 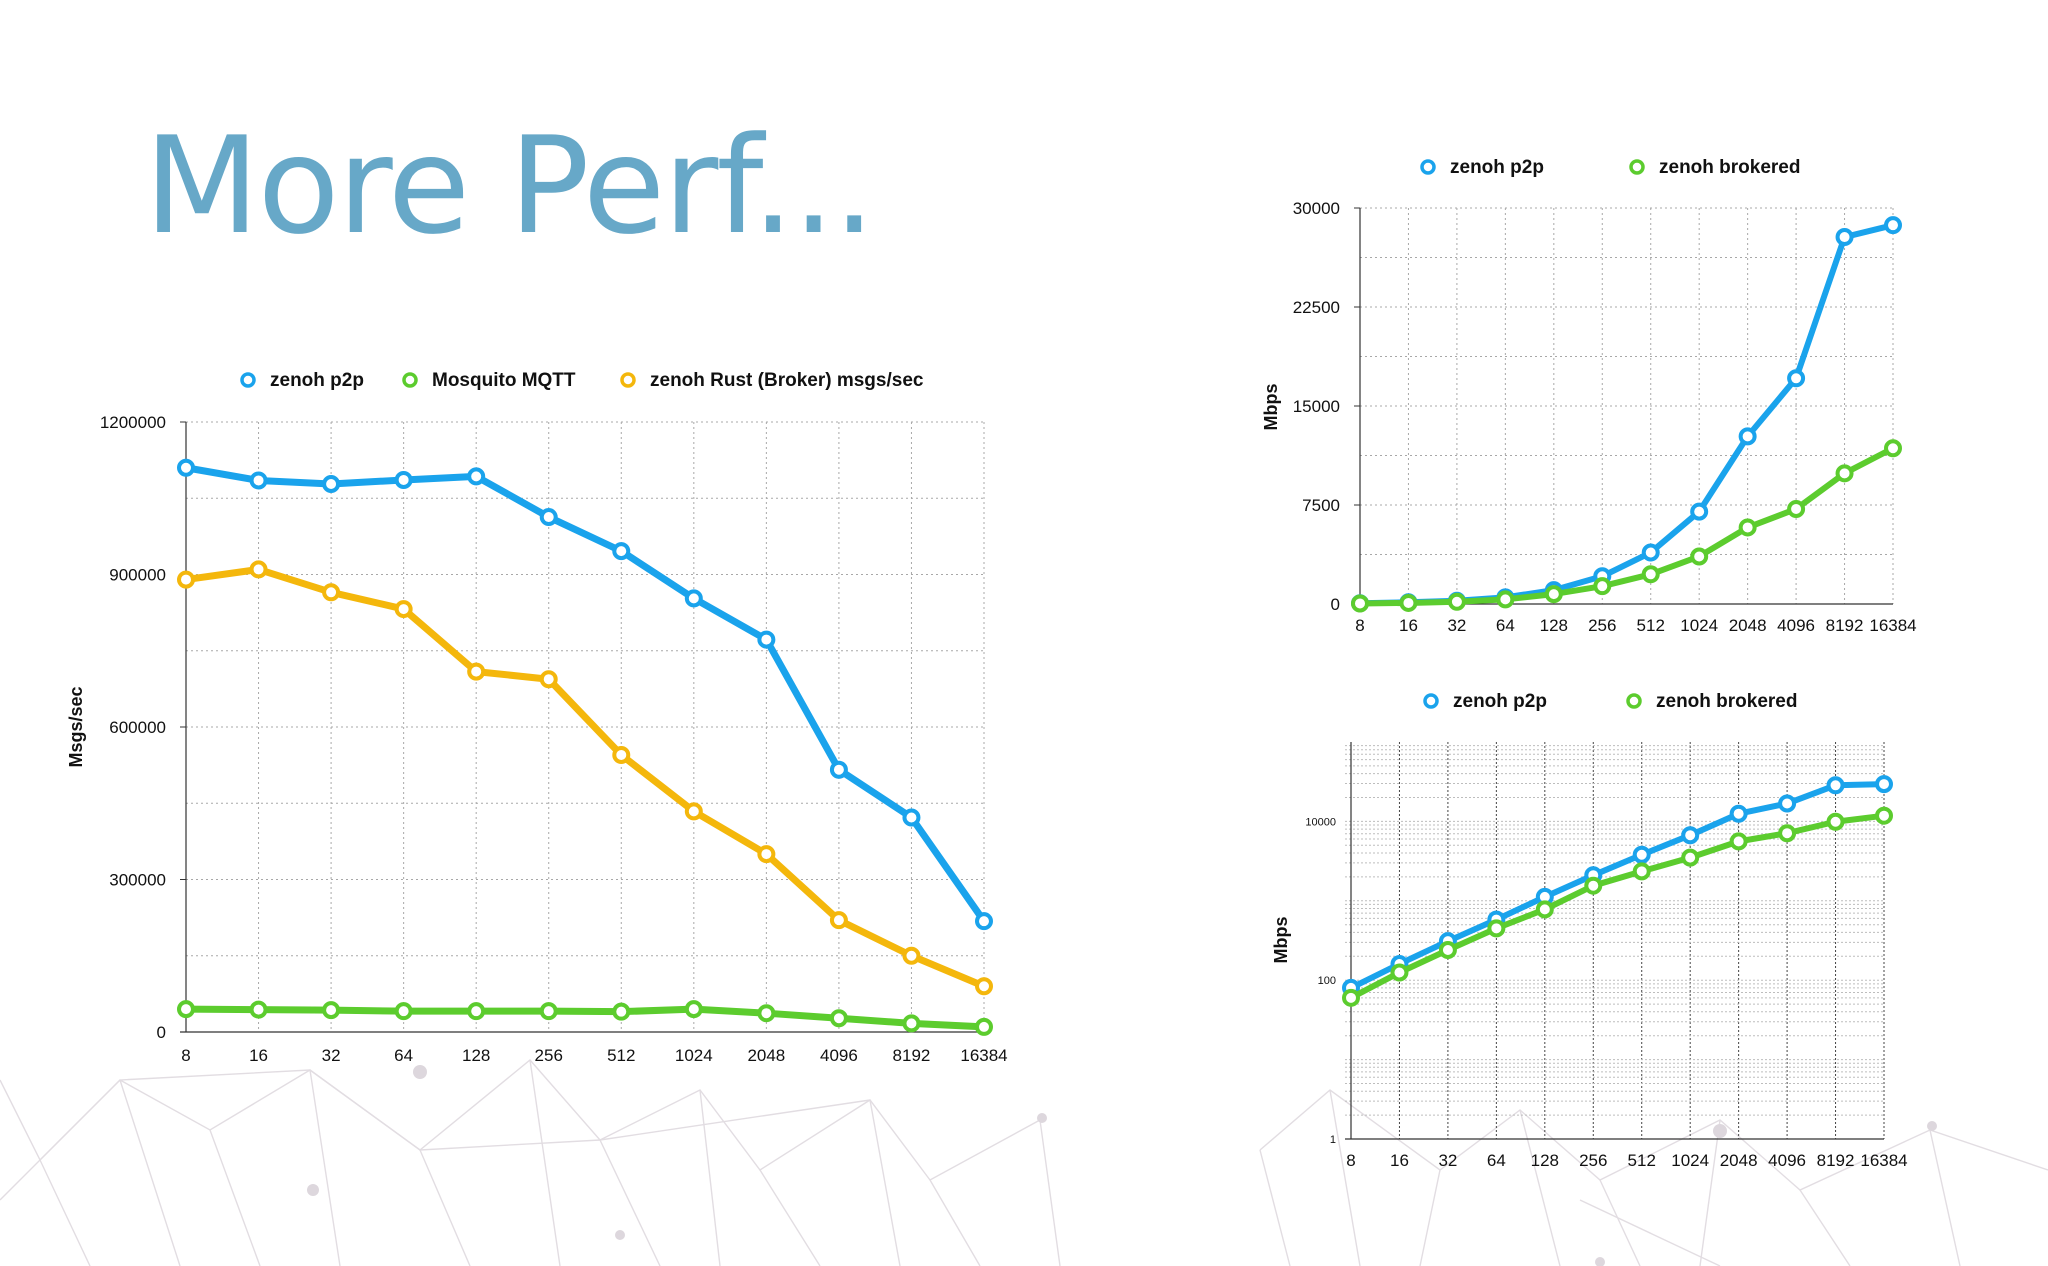 I want to click on y-axis-label: Msgs/sec, so click(x=76, y=726).